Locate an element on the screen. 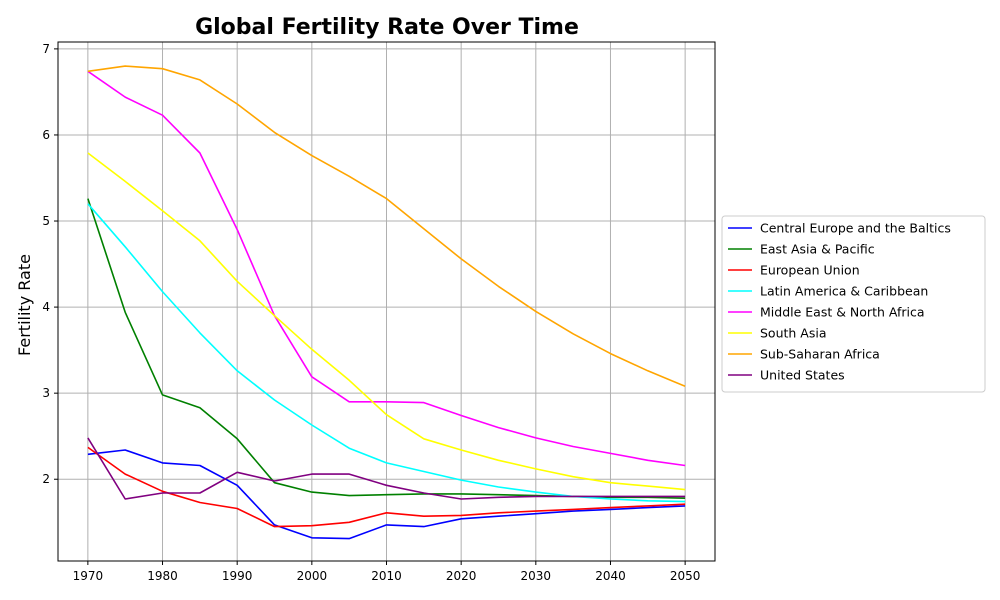 The width and height of the screenshot is (1000, 600). legend-label: Sub-Saharan Africa is located at coordinates (820, 354).